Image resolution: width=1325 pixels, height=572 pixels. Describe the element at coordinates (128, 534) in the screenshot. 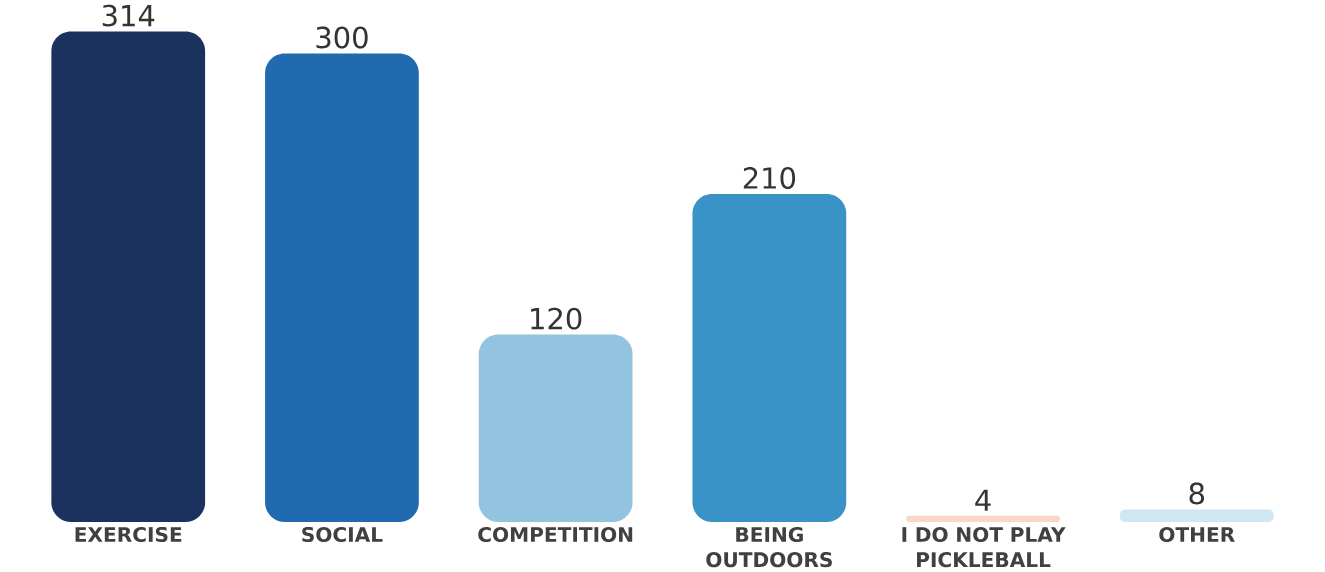

I see `x-tick-label: EXERCISE` at that location.